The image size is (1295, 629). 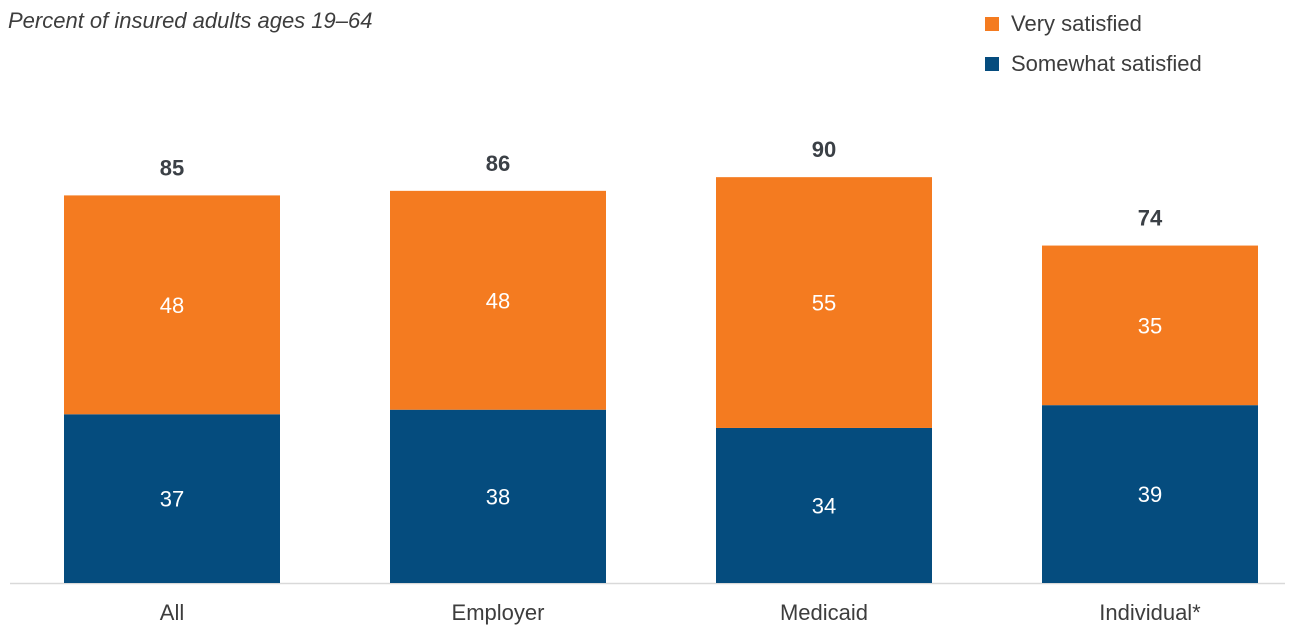 I want to click on total-label-2: 90, so click(x=824, y=149).